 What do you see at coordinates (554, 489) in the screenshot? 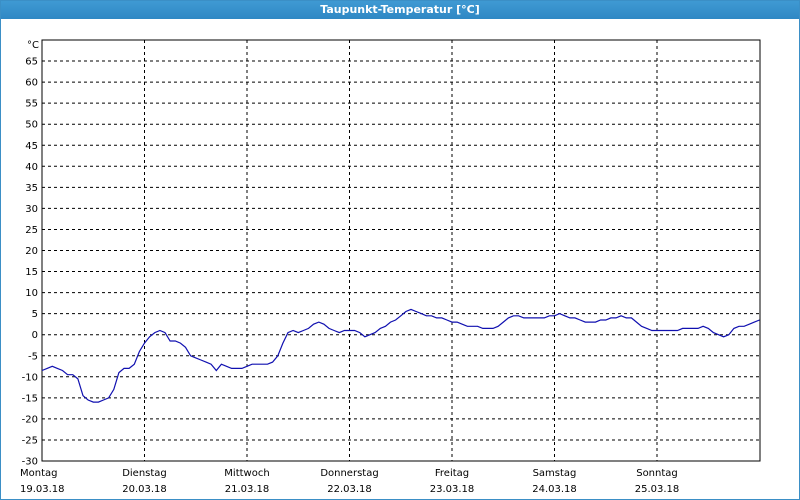
I see `x-tick-date-label: 24.03.18` at bounding box center [554, 489].